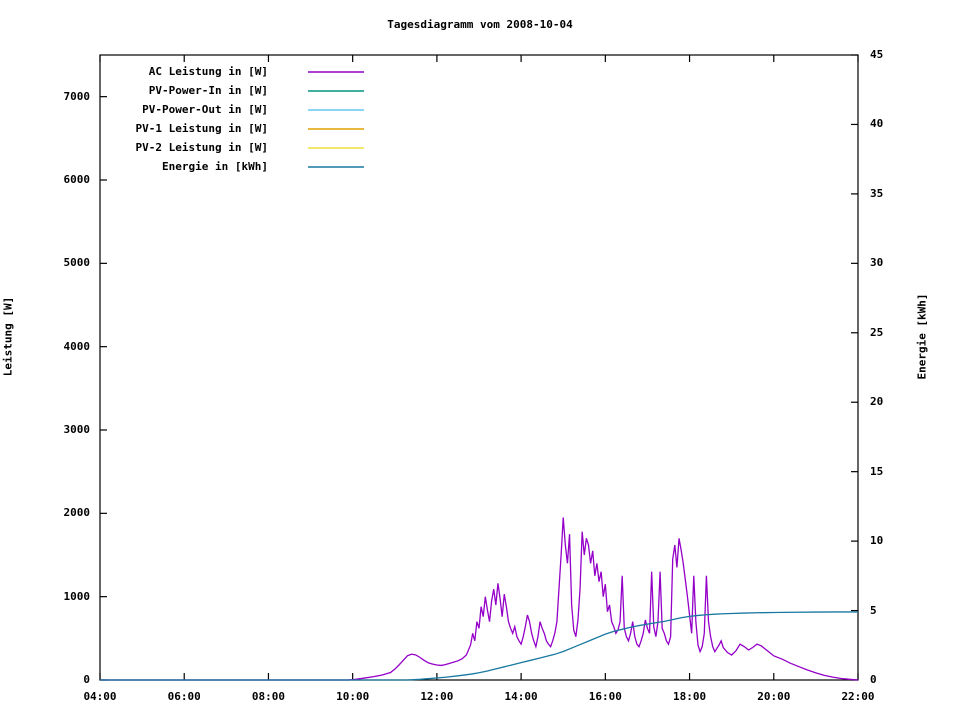 The height and width of the screenshot is (720, 960). What do you see at coordinates (877, 193) in the screenshot?
I see `y-tick-label-right: 35` at bounding box center [877, 193].